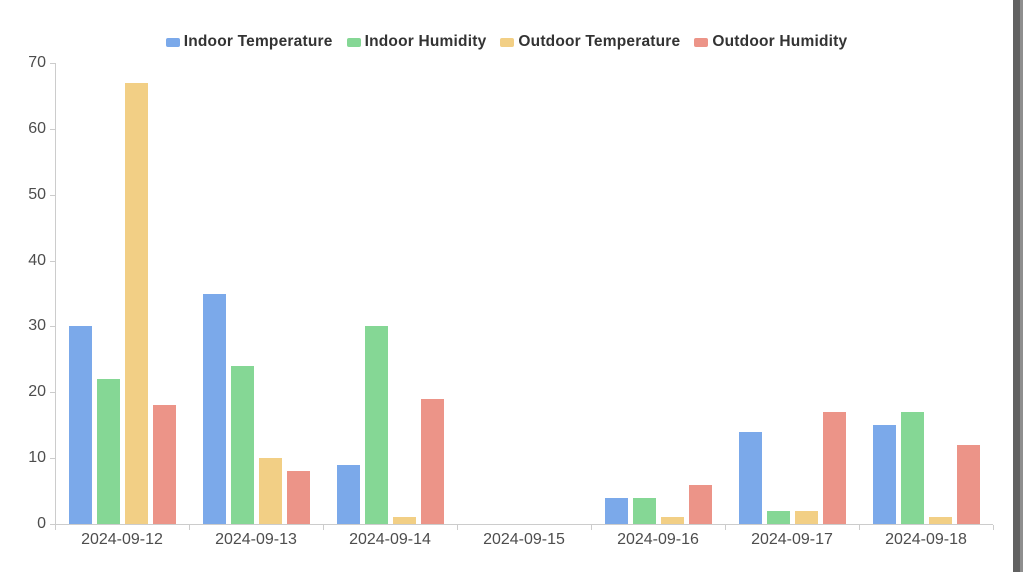 Image resolution: width=1023 pixels, height=572 pixels. I want to click on legend-item-outdoor-temperature: Outdoor Temperature, so click(590, 42).